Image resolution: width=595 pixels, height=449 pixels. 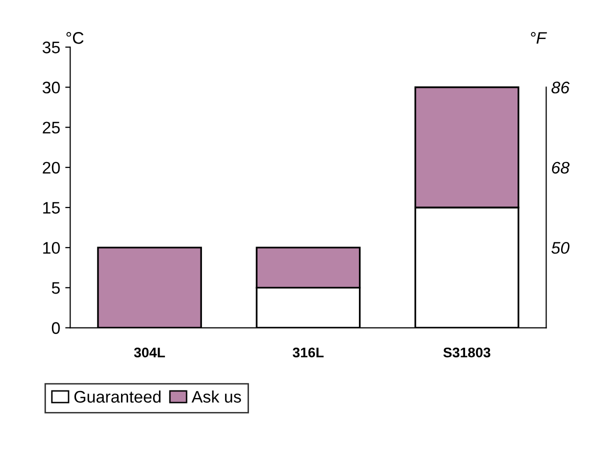 I want to click on y-tick-label: 5, so click(x=56, y=288).